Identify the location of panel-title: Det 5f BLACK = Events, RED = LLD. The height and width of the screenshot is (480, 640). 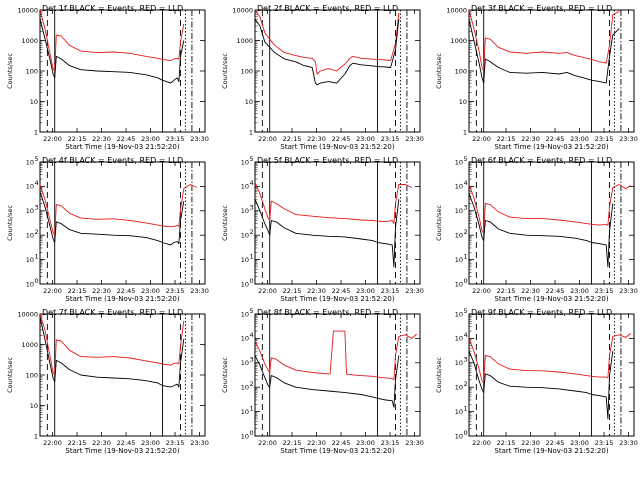
(327, 160).